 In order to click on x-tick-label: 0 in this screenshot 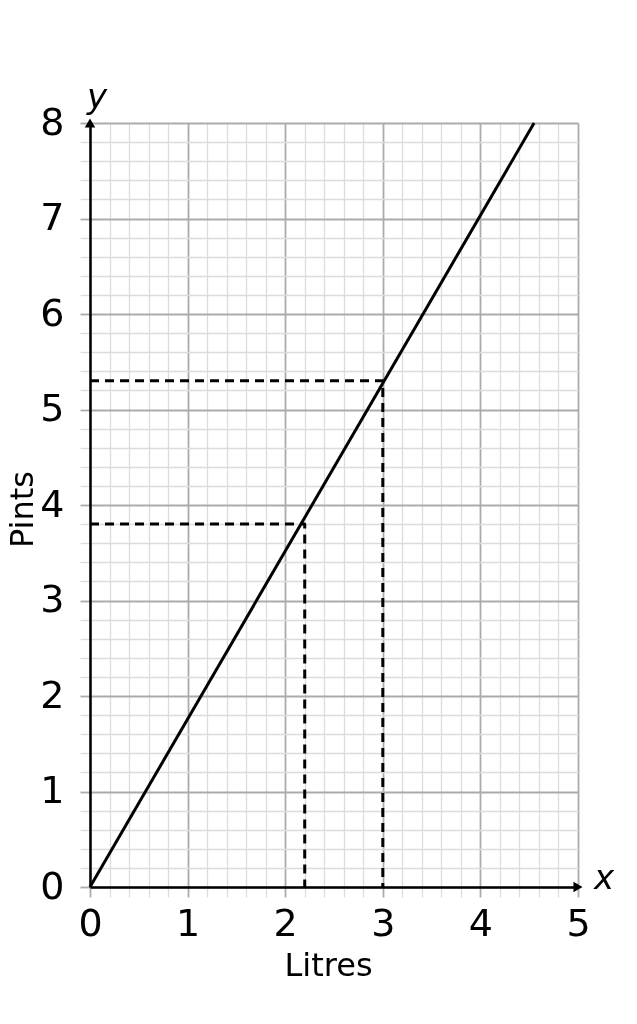, I will do `click(90, 922)`.